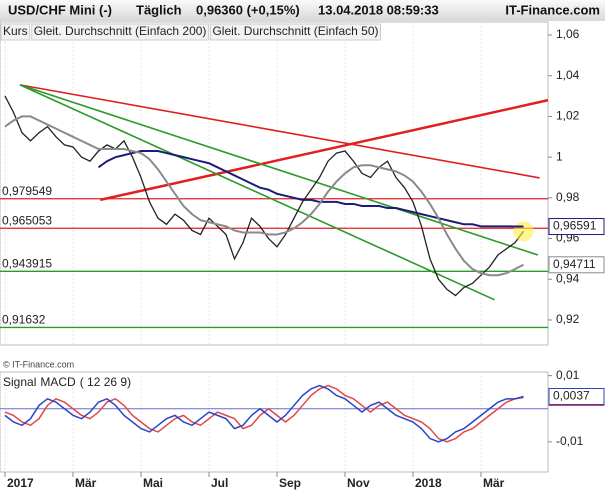  What do you see at coordinates (570, 441) in the screenshot?
I see `y-tick-label: -0,01` at bounding box center [570, 441].